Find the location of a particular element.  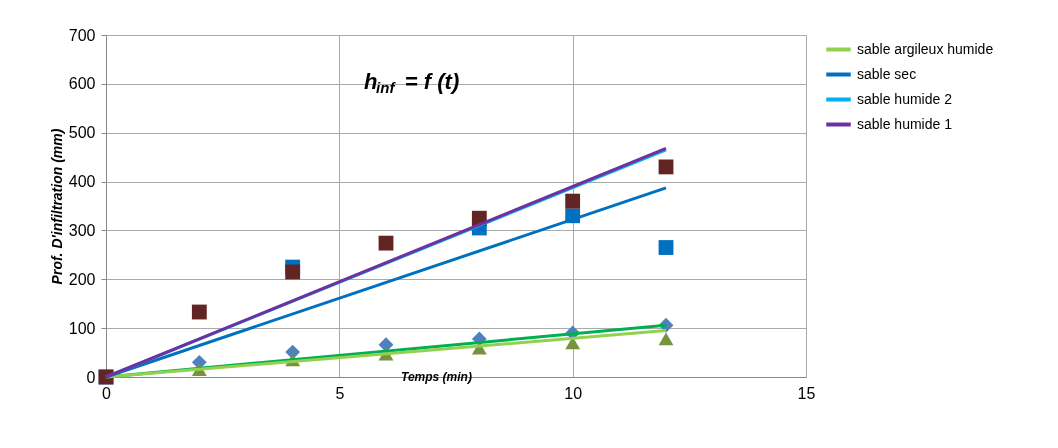

y-tick-label: 400 is located at coordinates (82, 182).